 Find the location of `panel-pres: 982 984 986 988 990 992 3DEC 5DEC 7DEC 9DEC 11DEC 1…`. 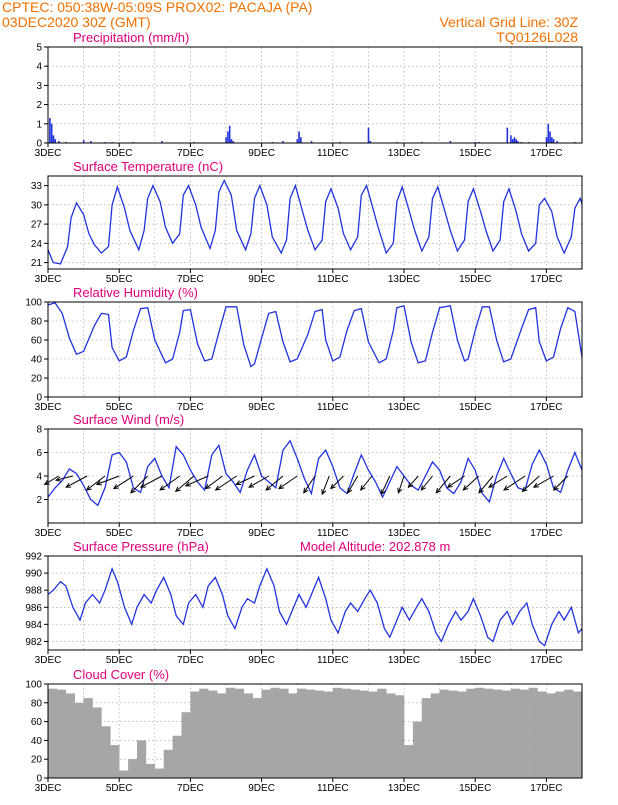

panel-pres: 982 984 986 988 990 992 3DEC 5DEC 7DEC 9DEC 11DEC 1… is located at coordinates (304, 602).